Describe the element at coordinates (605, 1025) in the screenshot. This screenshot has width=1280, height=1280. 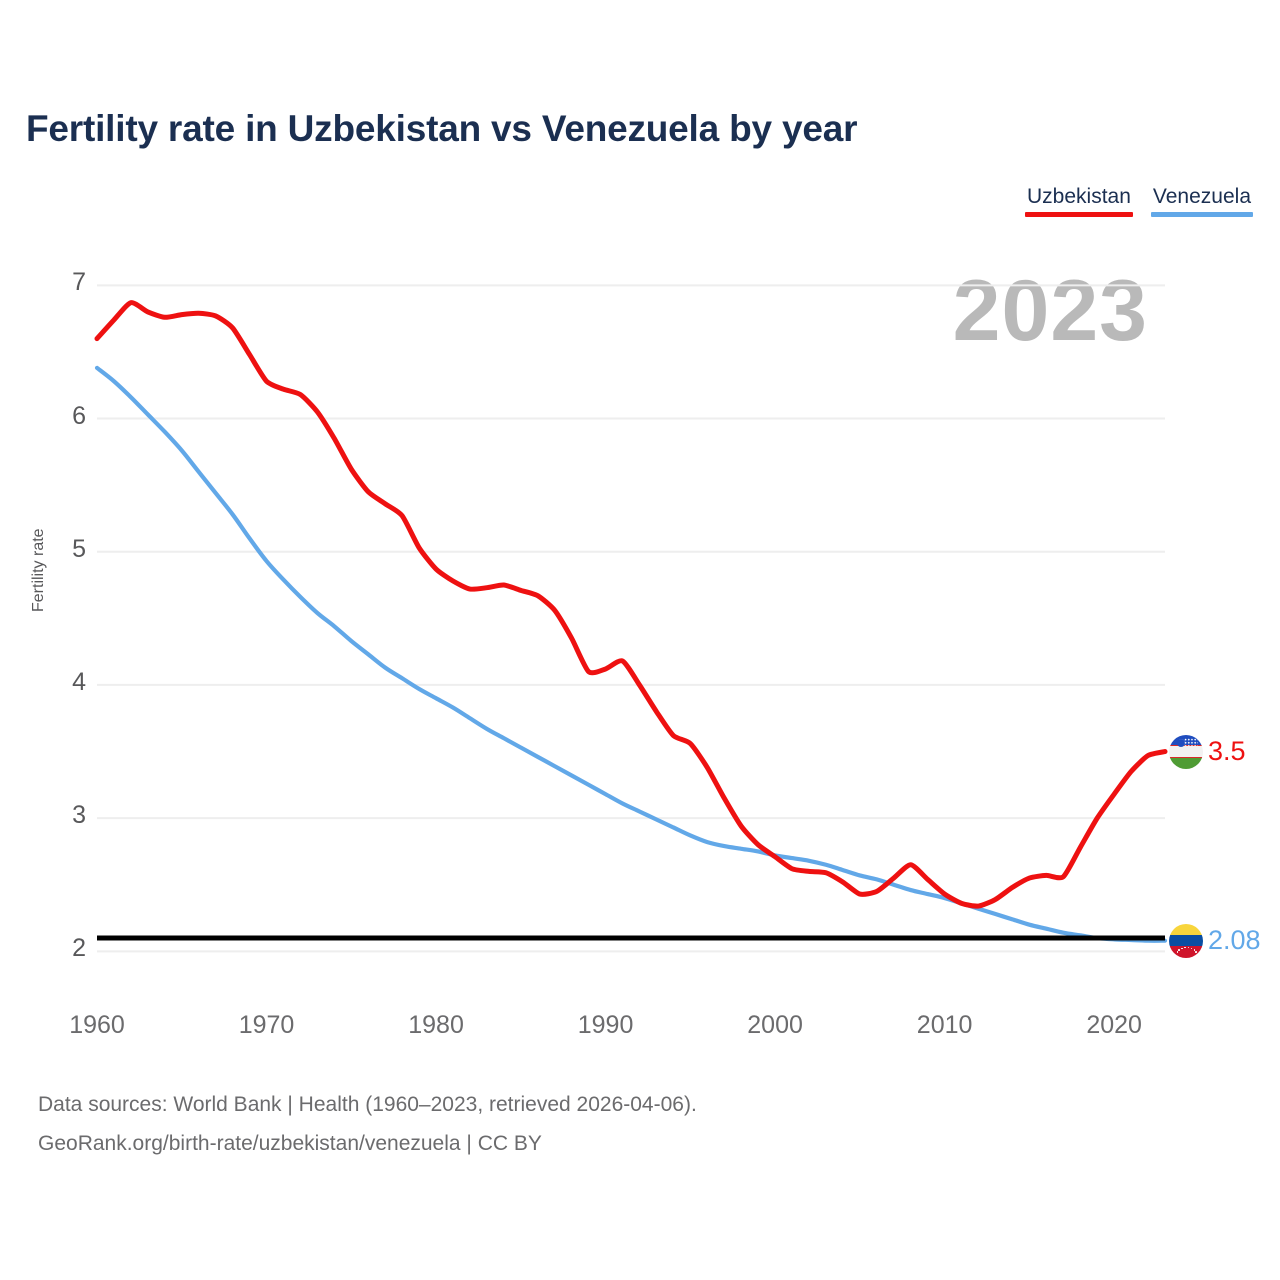
I see `x-axis-tick-label: 1990` at that location.